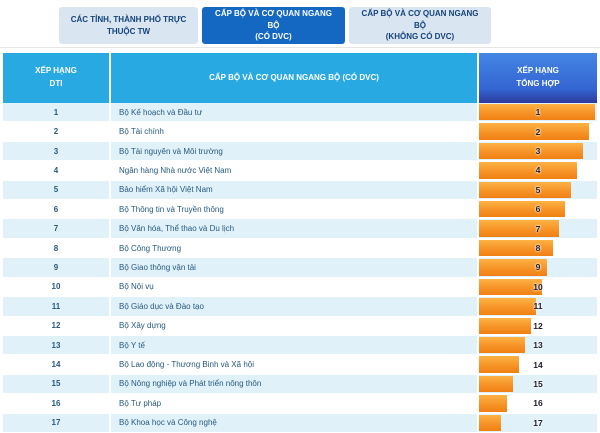 The height and width of the screenshot is (433, 600). Describe the element at coordinates (538, 326) in the screenshot. I see `rank-overall-cell: 12` at that location.